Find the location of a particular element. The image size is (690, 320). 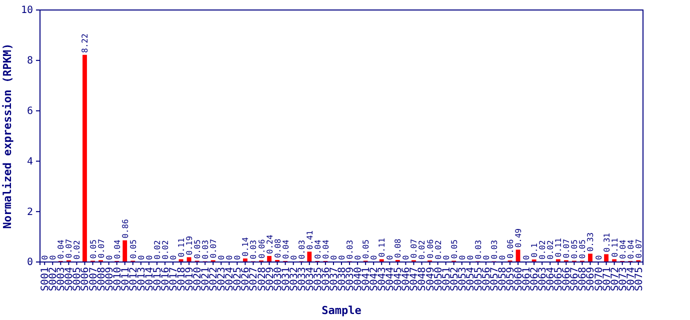

y-tick-label: 10 is located at coordinates (26, 10).